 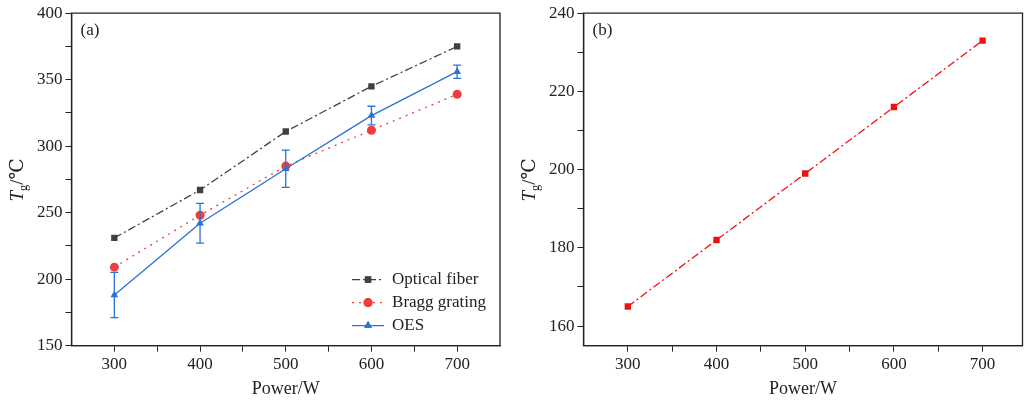 What do you see at coordinates (50, 12) in the screenshot?
I see `y-tick-label: 400` at bounding box center [50, 12].